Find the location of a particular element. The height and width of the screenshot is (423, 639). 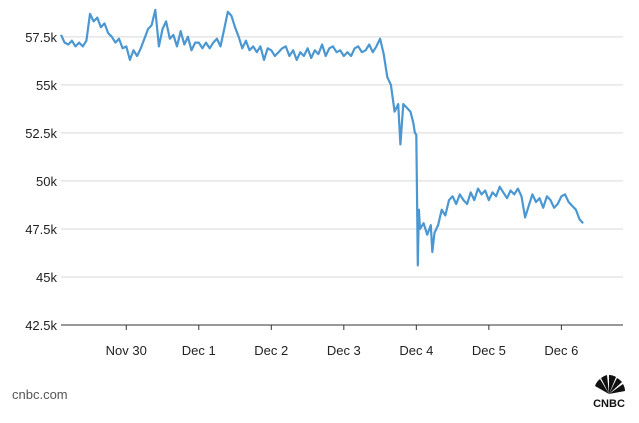

x-tick-label: Nov 30 is located at coordinates (126, 350).